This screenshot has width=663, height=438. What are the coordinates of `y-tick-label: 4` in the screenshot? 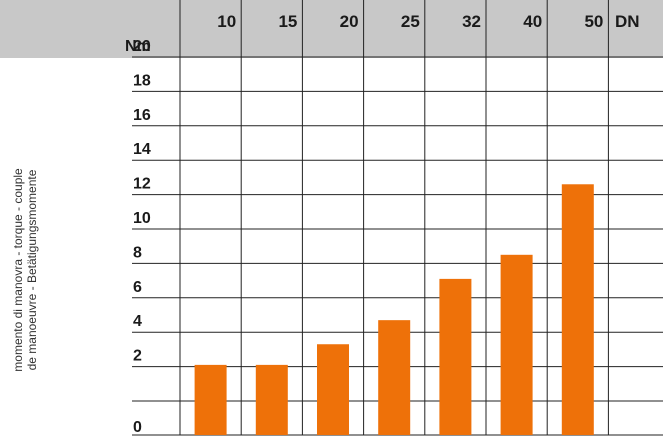 It's located at (137, 321).